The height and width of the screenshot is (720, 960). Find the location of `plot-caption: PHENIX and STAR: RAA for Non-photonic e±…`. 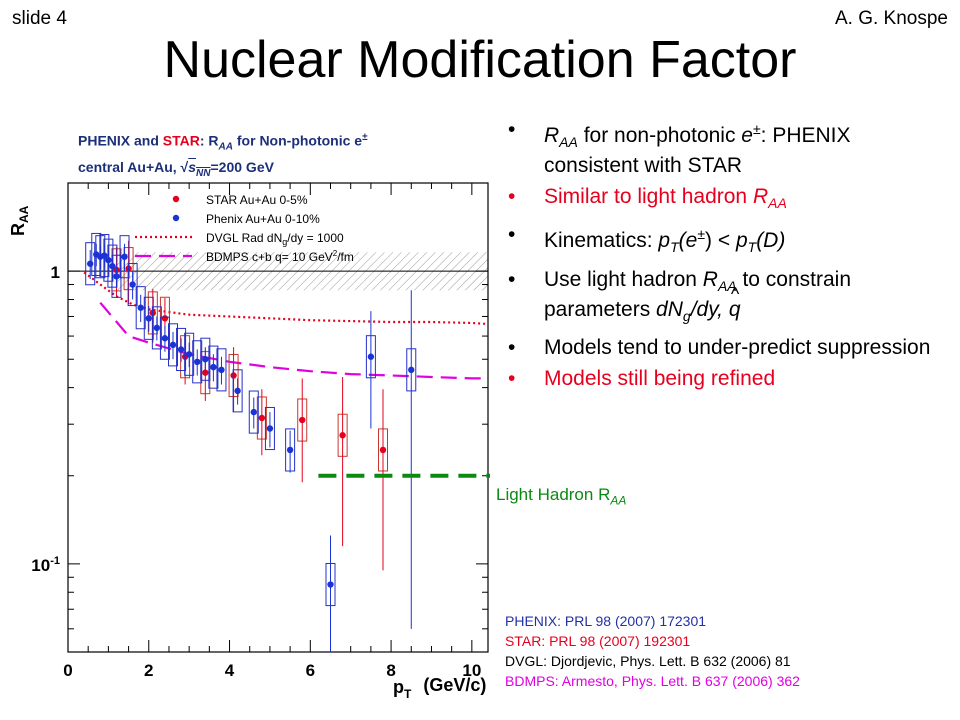

plot-caption: PHENIX and STAR: RAA for Non-photonic e±… is located at coordinates (223, 156).